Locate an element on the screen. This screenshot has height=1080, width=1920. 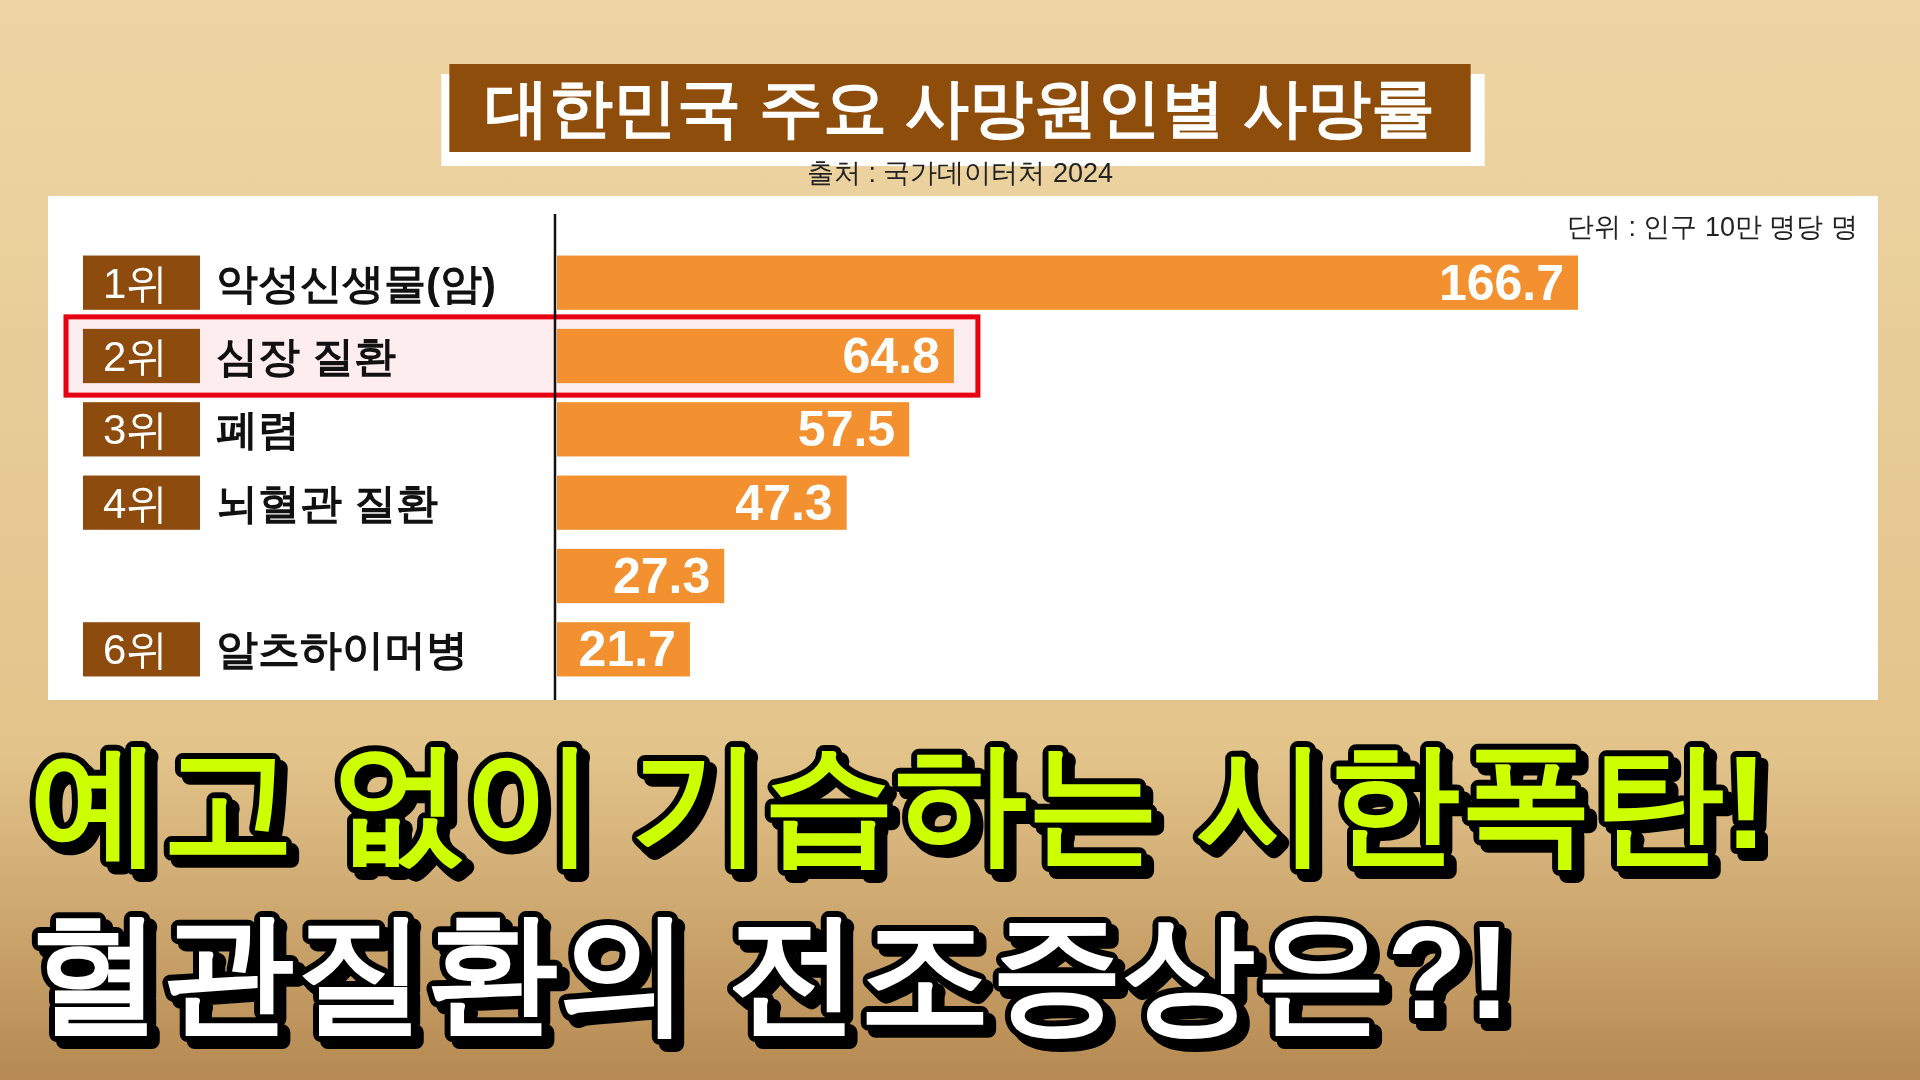
y-tick-label: 2위 심장 질환 is located at coordinates (249, 356).